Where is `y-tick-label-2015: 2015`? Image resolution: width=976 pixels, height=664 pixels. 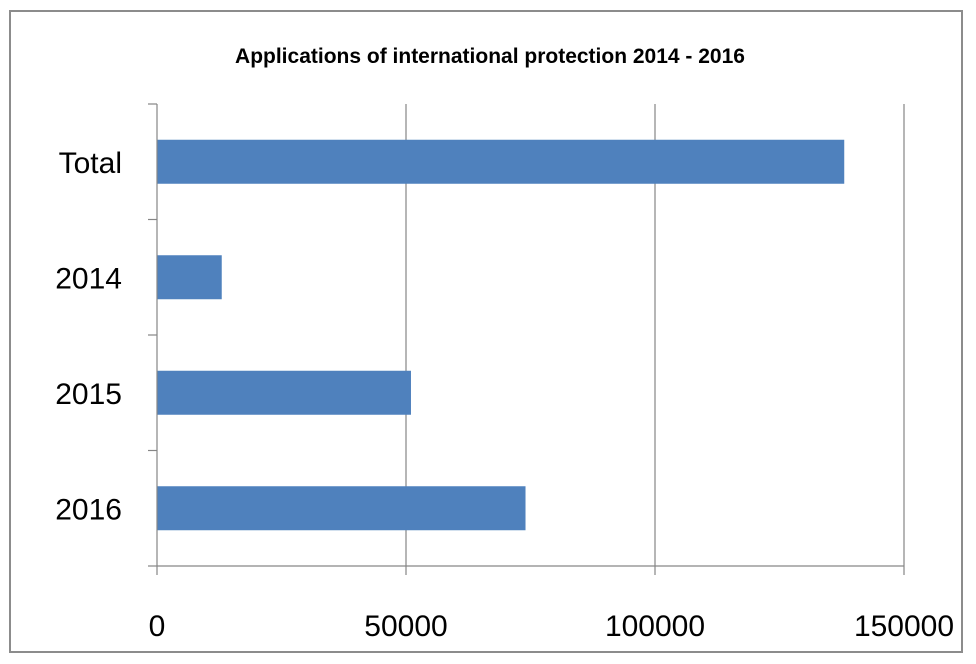 y-tick-label-2015: 2015 is located at coordinates (88, 394).